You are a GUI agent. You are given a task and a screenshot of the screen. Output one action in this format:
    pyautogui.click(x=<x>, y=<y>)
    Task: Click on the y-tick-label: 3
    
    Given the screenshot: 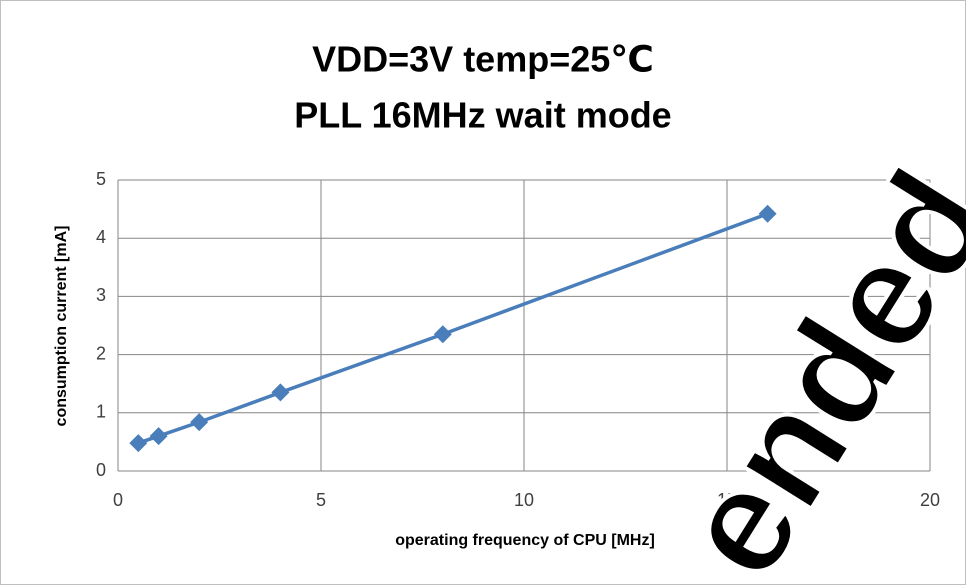 What is the action you would take?
    pyautogui.click(x=101, y=295)
    